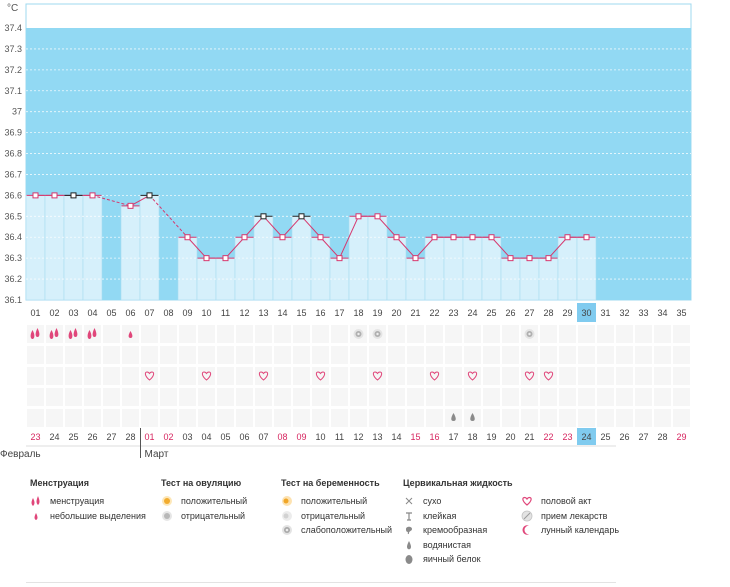 This screenshot has height=587, width=730. What do you see at coordinates (409, 530) in the screenshot?
I see `creamy-icon` at bounding box center [409, 530].